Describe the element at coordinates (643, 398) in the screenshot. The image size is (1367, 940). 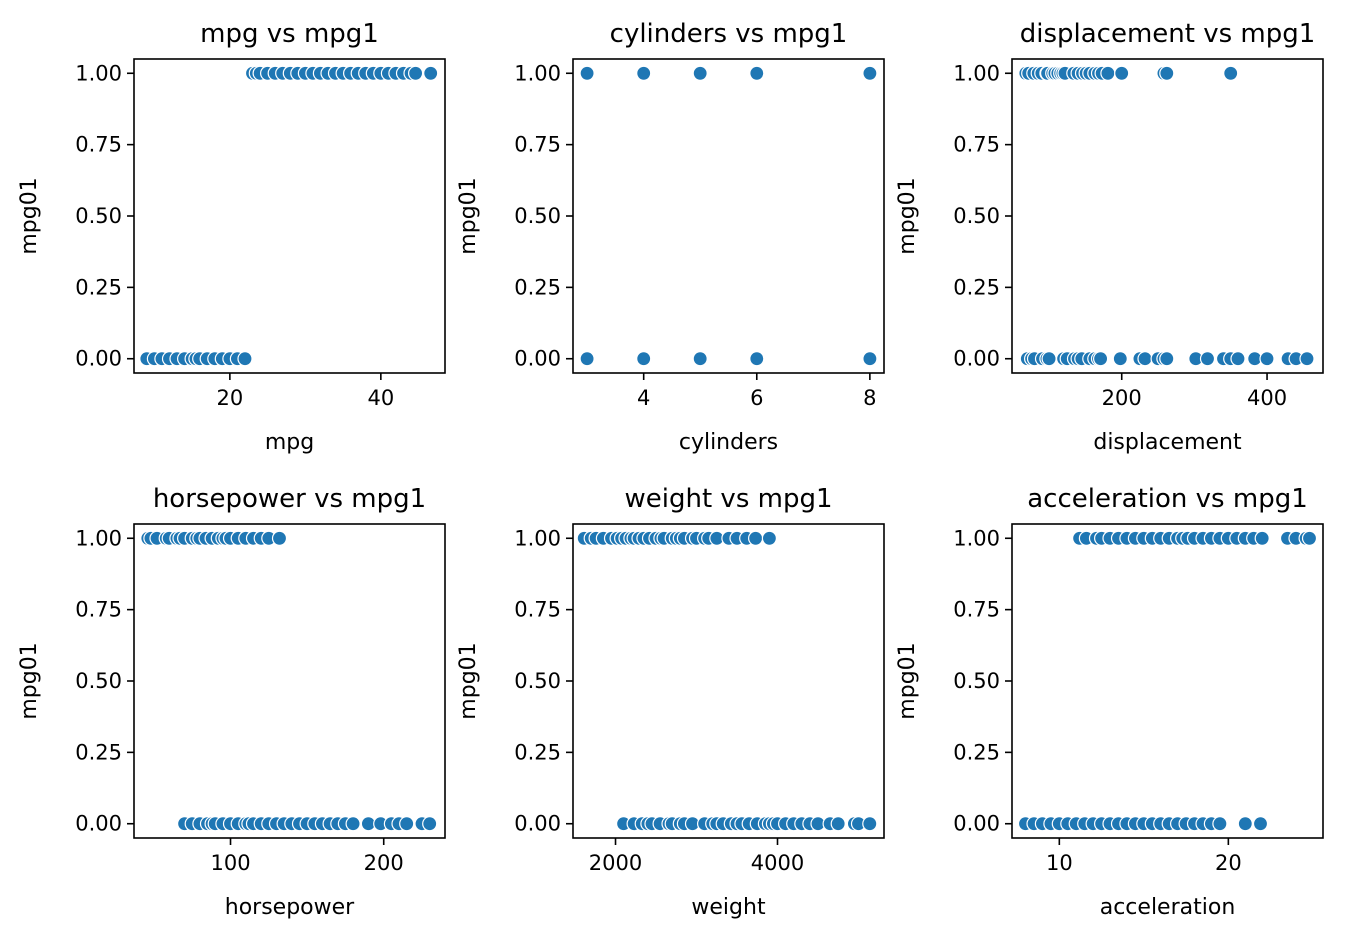
I see `x-tick-label: 4` at that location.